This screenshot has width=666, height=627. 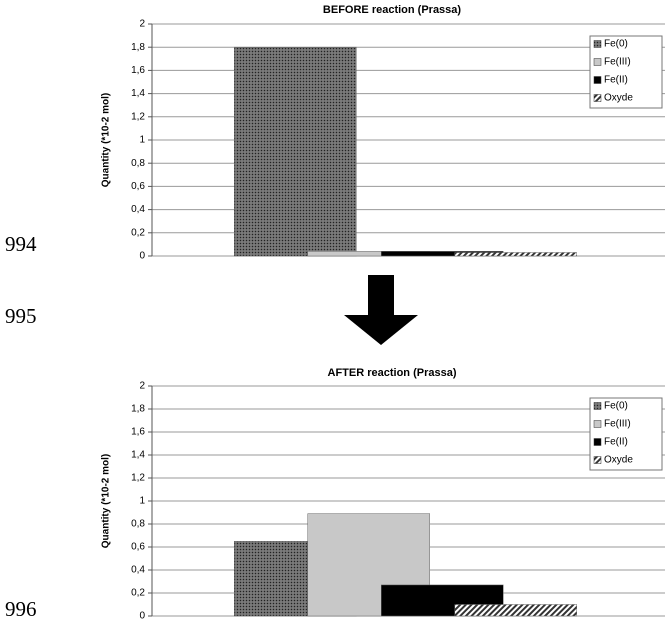 I want to click on arrow, so click(x=381, y=310).